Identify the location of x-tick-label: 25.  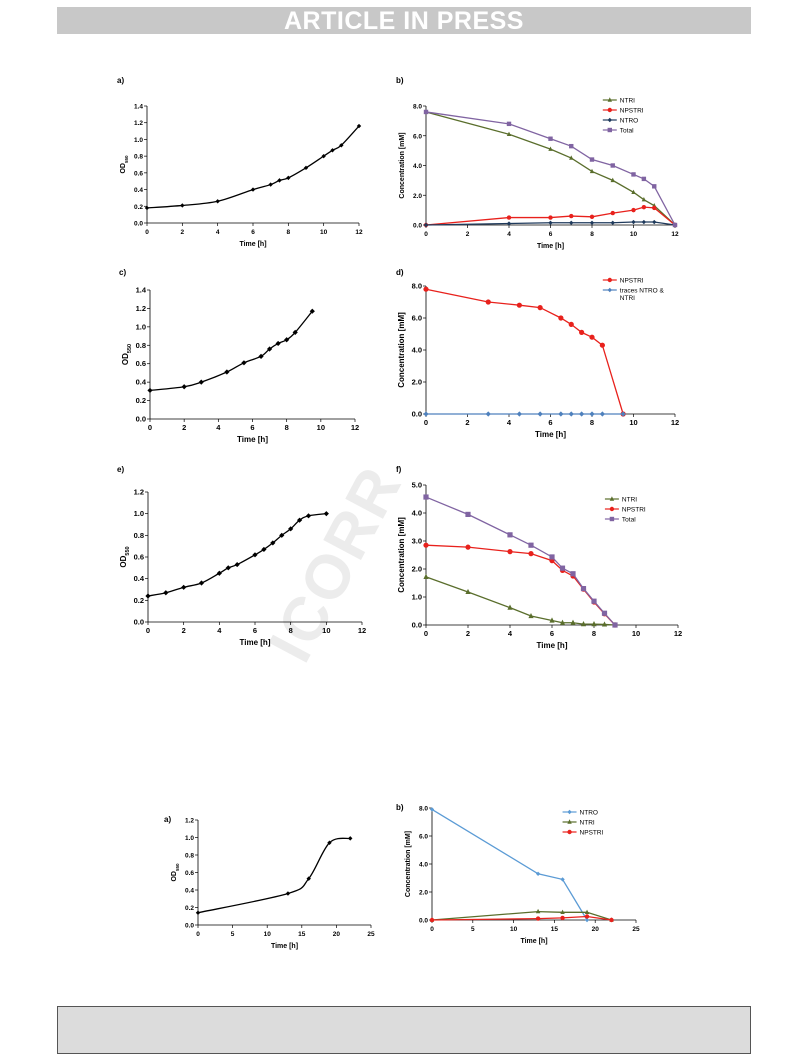
(636, 929).